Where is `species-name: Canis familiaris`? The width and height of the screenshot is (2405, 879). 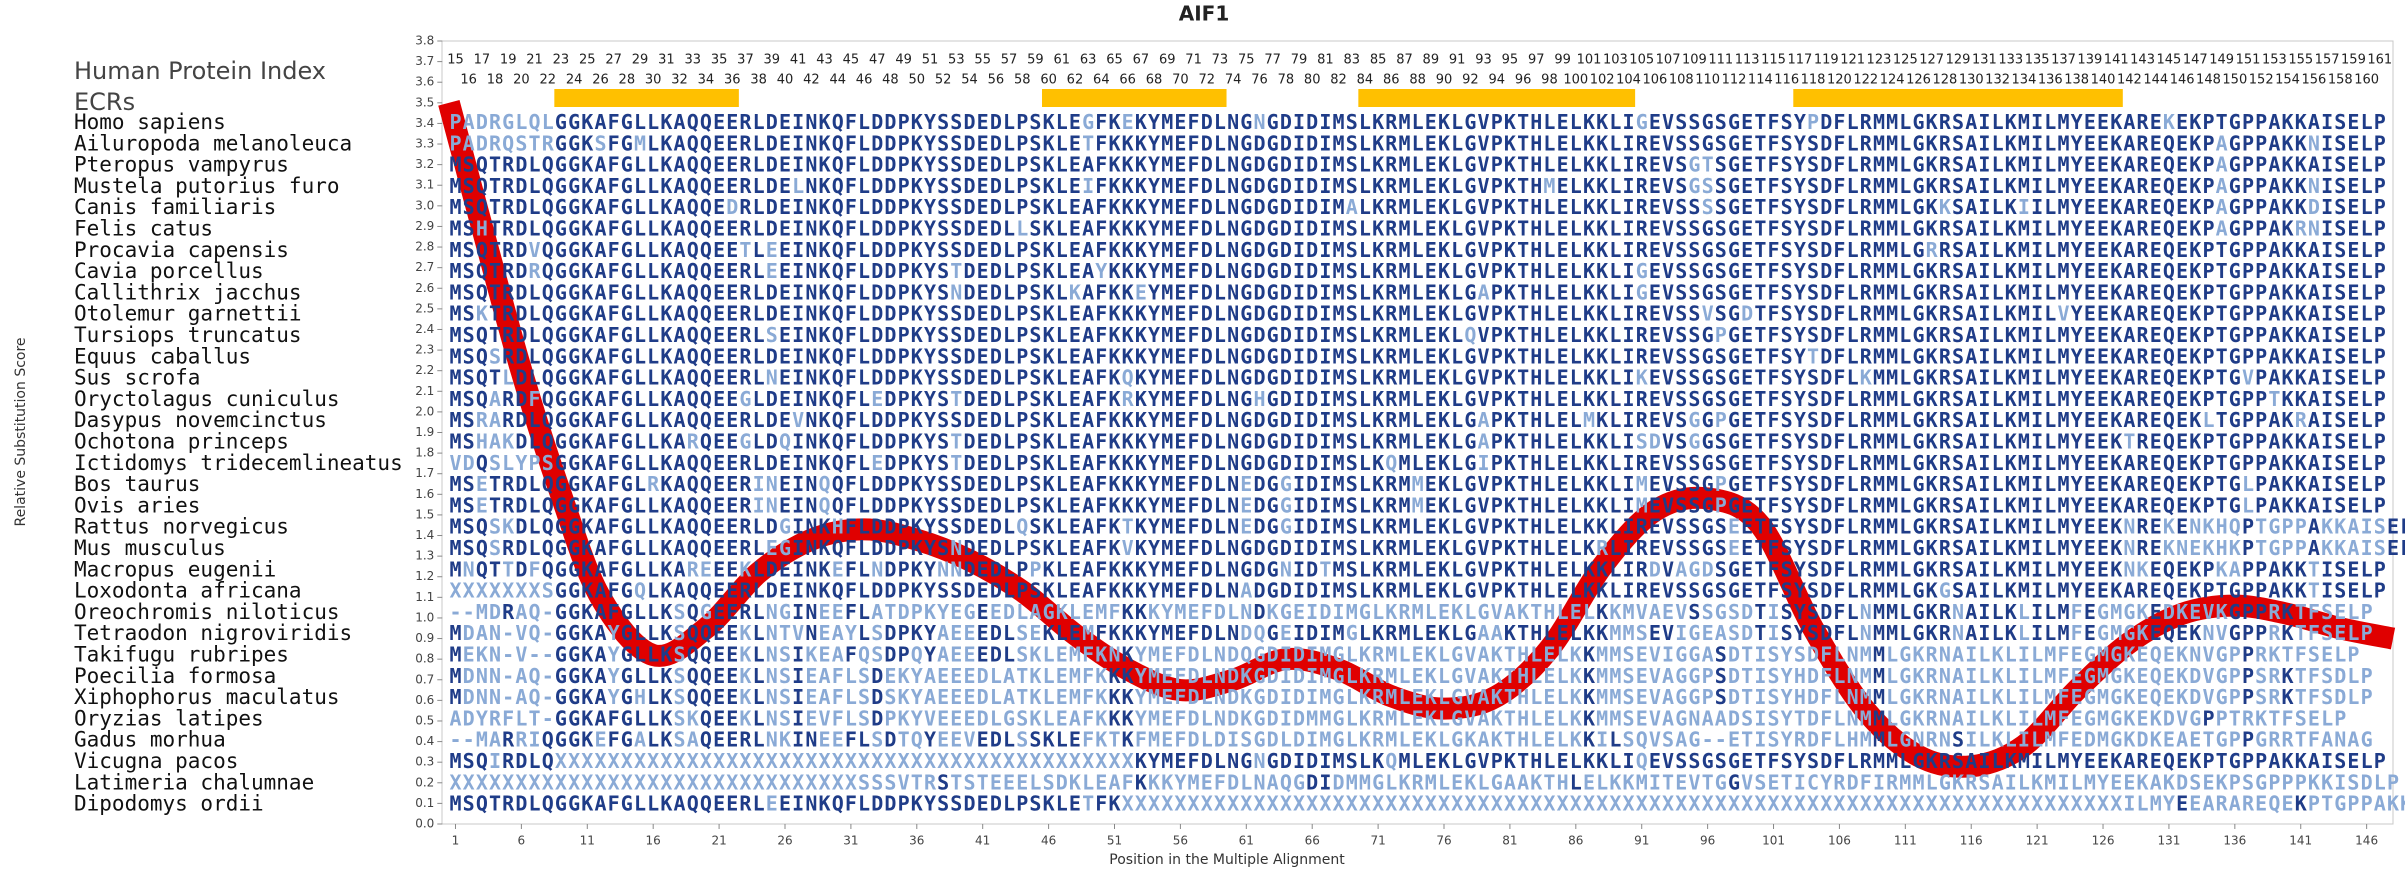
species-name: Canis familiaris is located at coordinates (175, 207).